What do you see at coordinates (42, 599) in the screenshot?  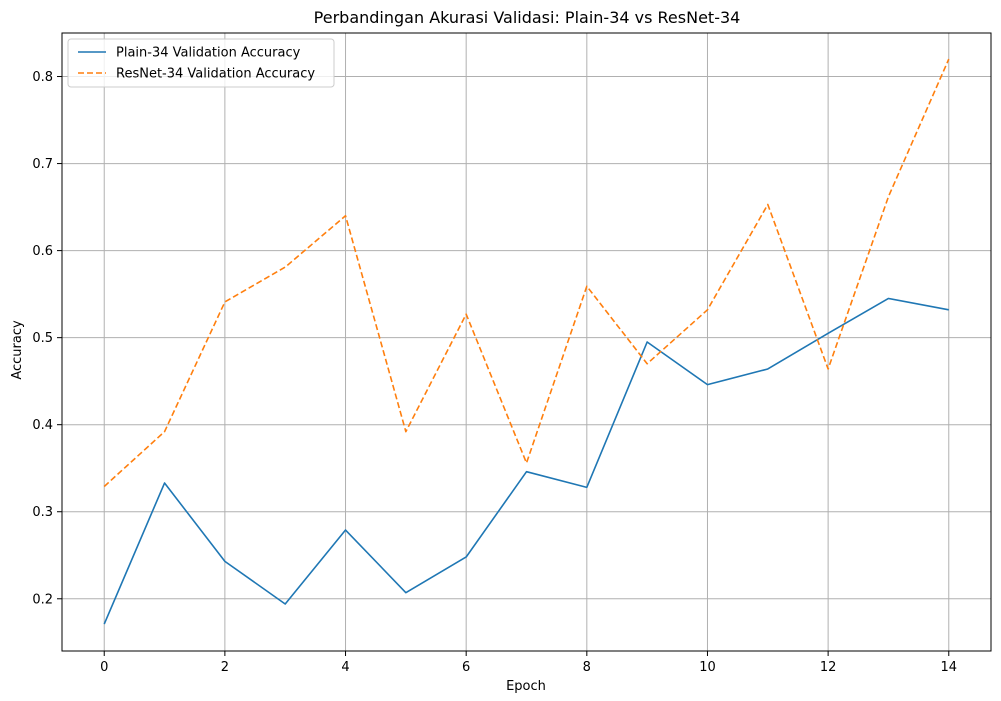 I see `y-tick-label: 0.2` at bounding box center [42, 599].